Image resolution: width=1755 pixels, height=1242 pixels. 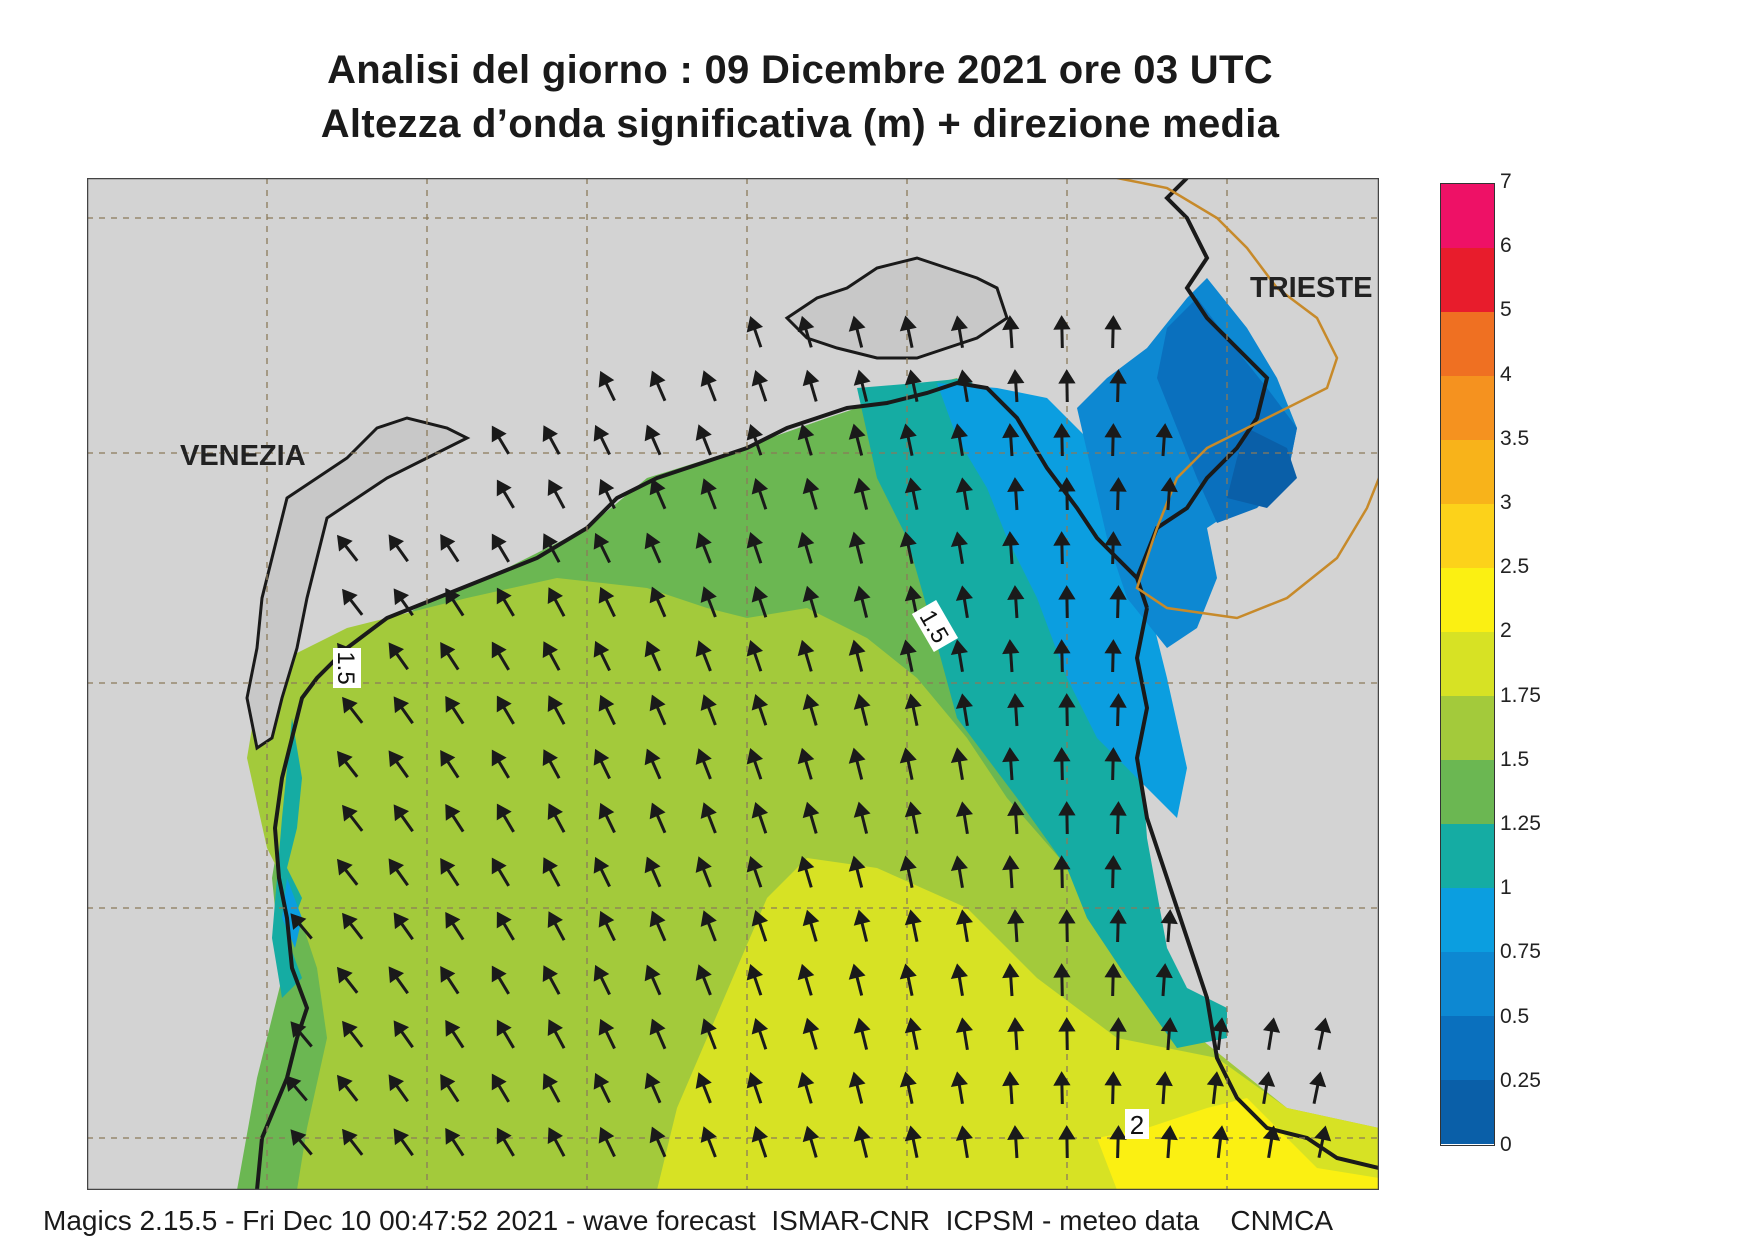 I want to click on contour-label-text: 2, so click(x=1137, y=1125).